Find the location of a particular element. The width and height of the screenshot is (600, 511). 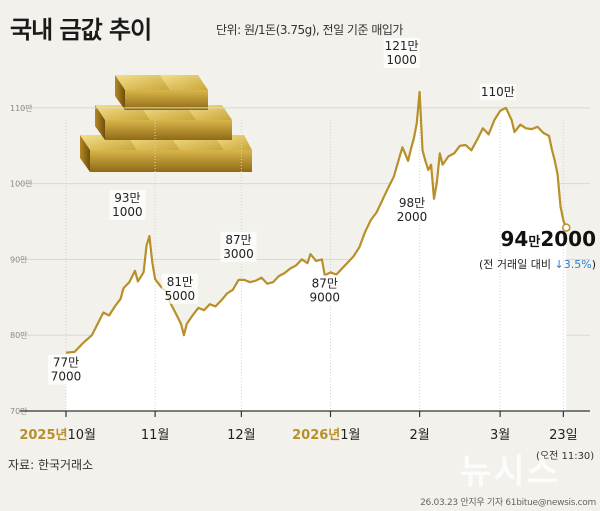

latest-point is located at coordinates (566, 227).